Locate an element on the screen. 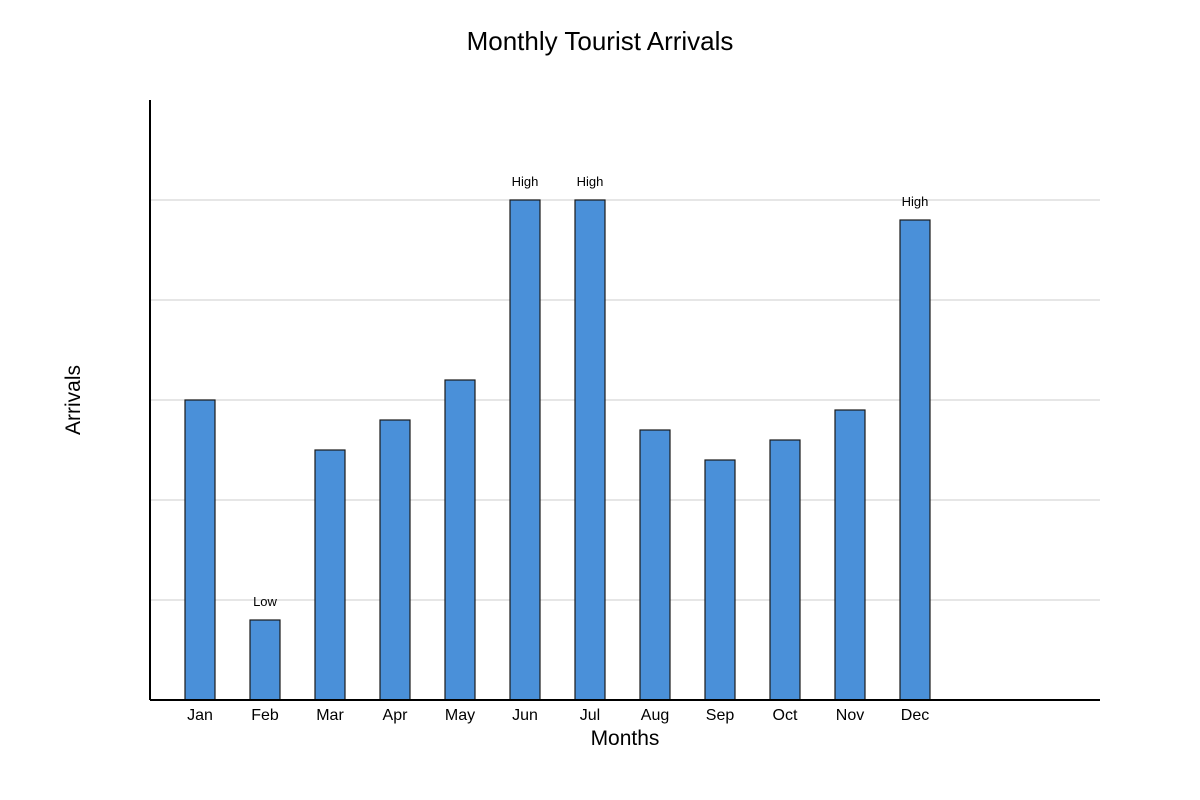 The height and width of the screenshot is (800, 1200). bar-sep is located at coordinates (720, 580).